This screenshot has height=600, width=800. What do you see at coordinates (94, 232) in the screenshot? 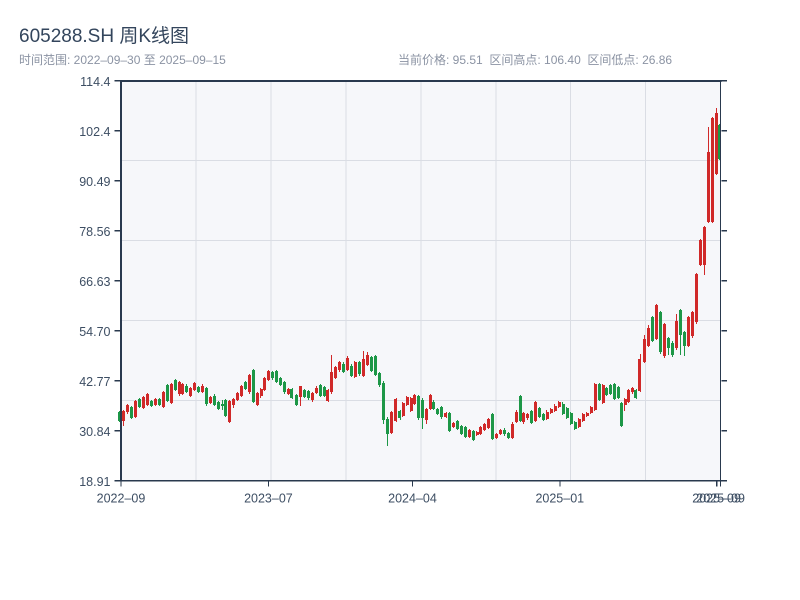
I see `svg-text: 78.56` at bounding box center [94, 232].